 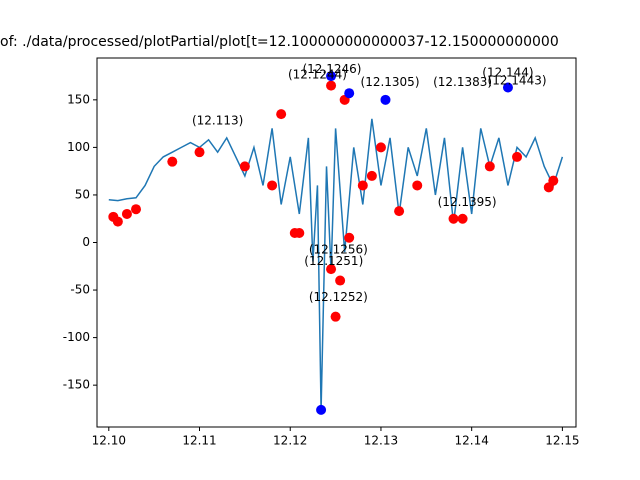 I want to click on annotation: (12.144), so click(x=507, y=73).